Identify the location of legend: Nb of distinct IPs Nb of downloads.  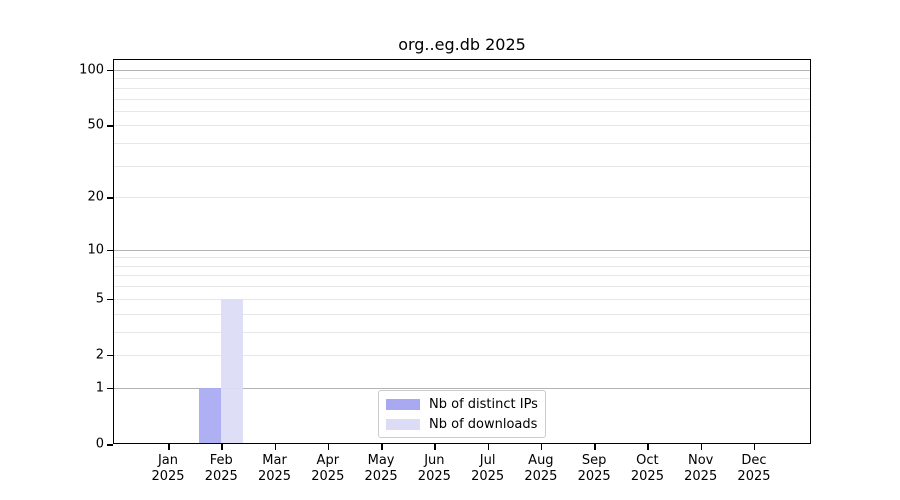
(462, 414).